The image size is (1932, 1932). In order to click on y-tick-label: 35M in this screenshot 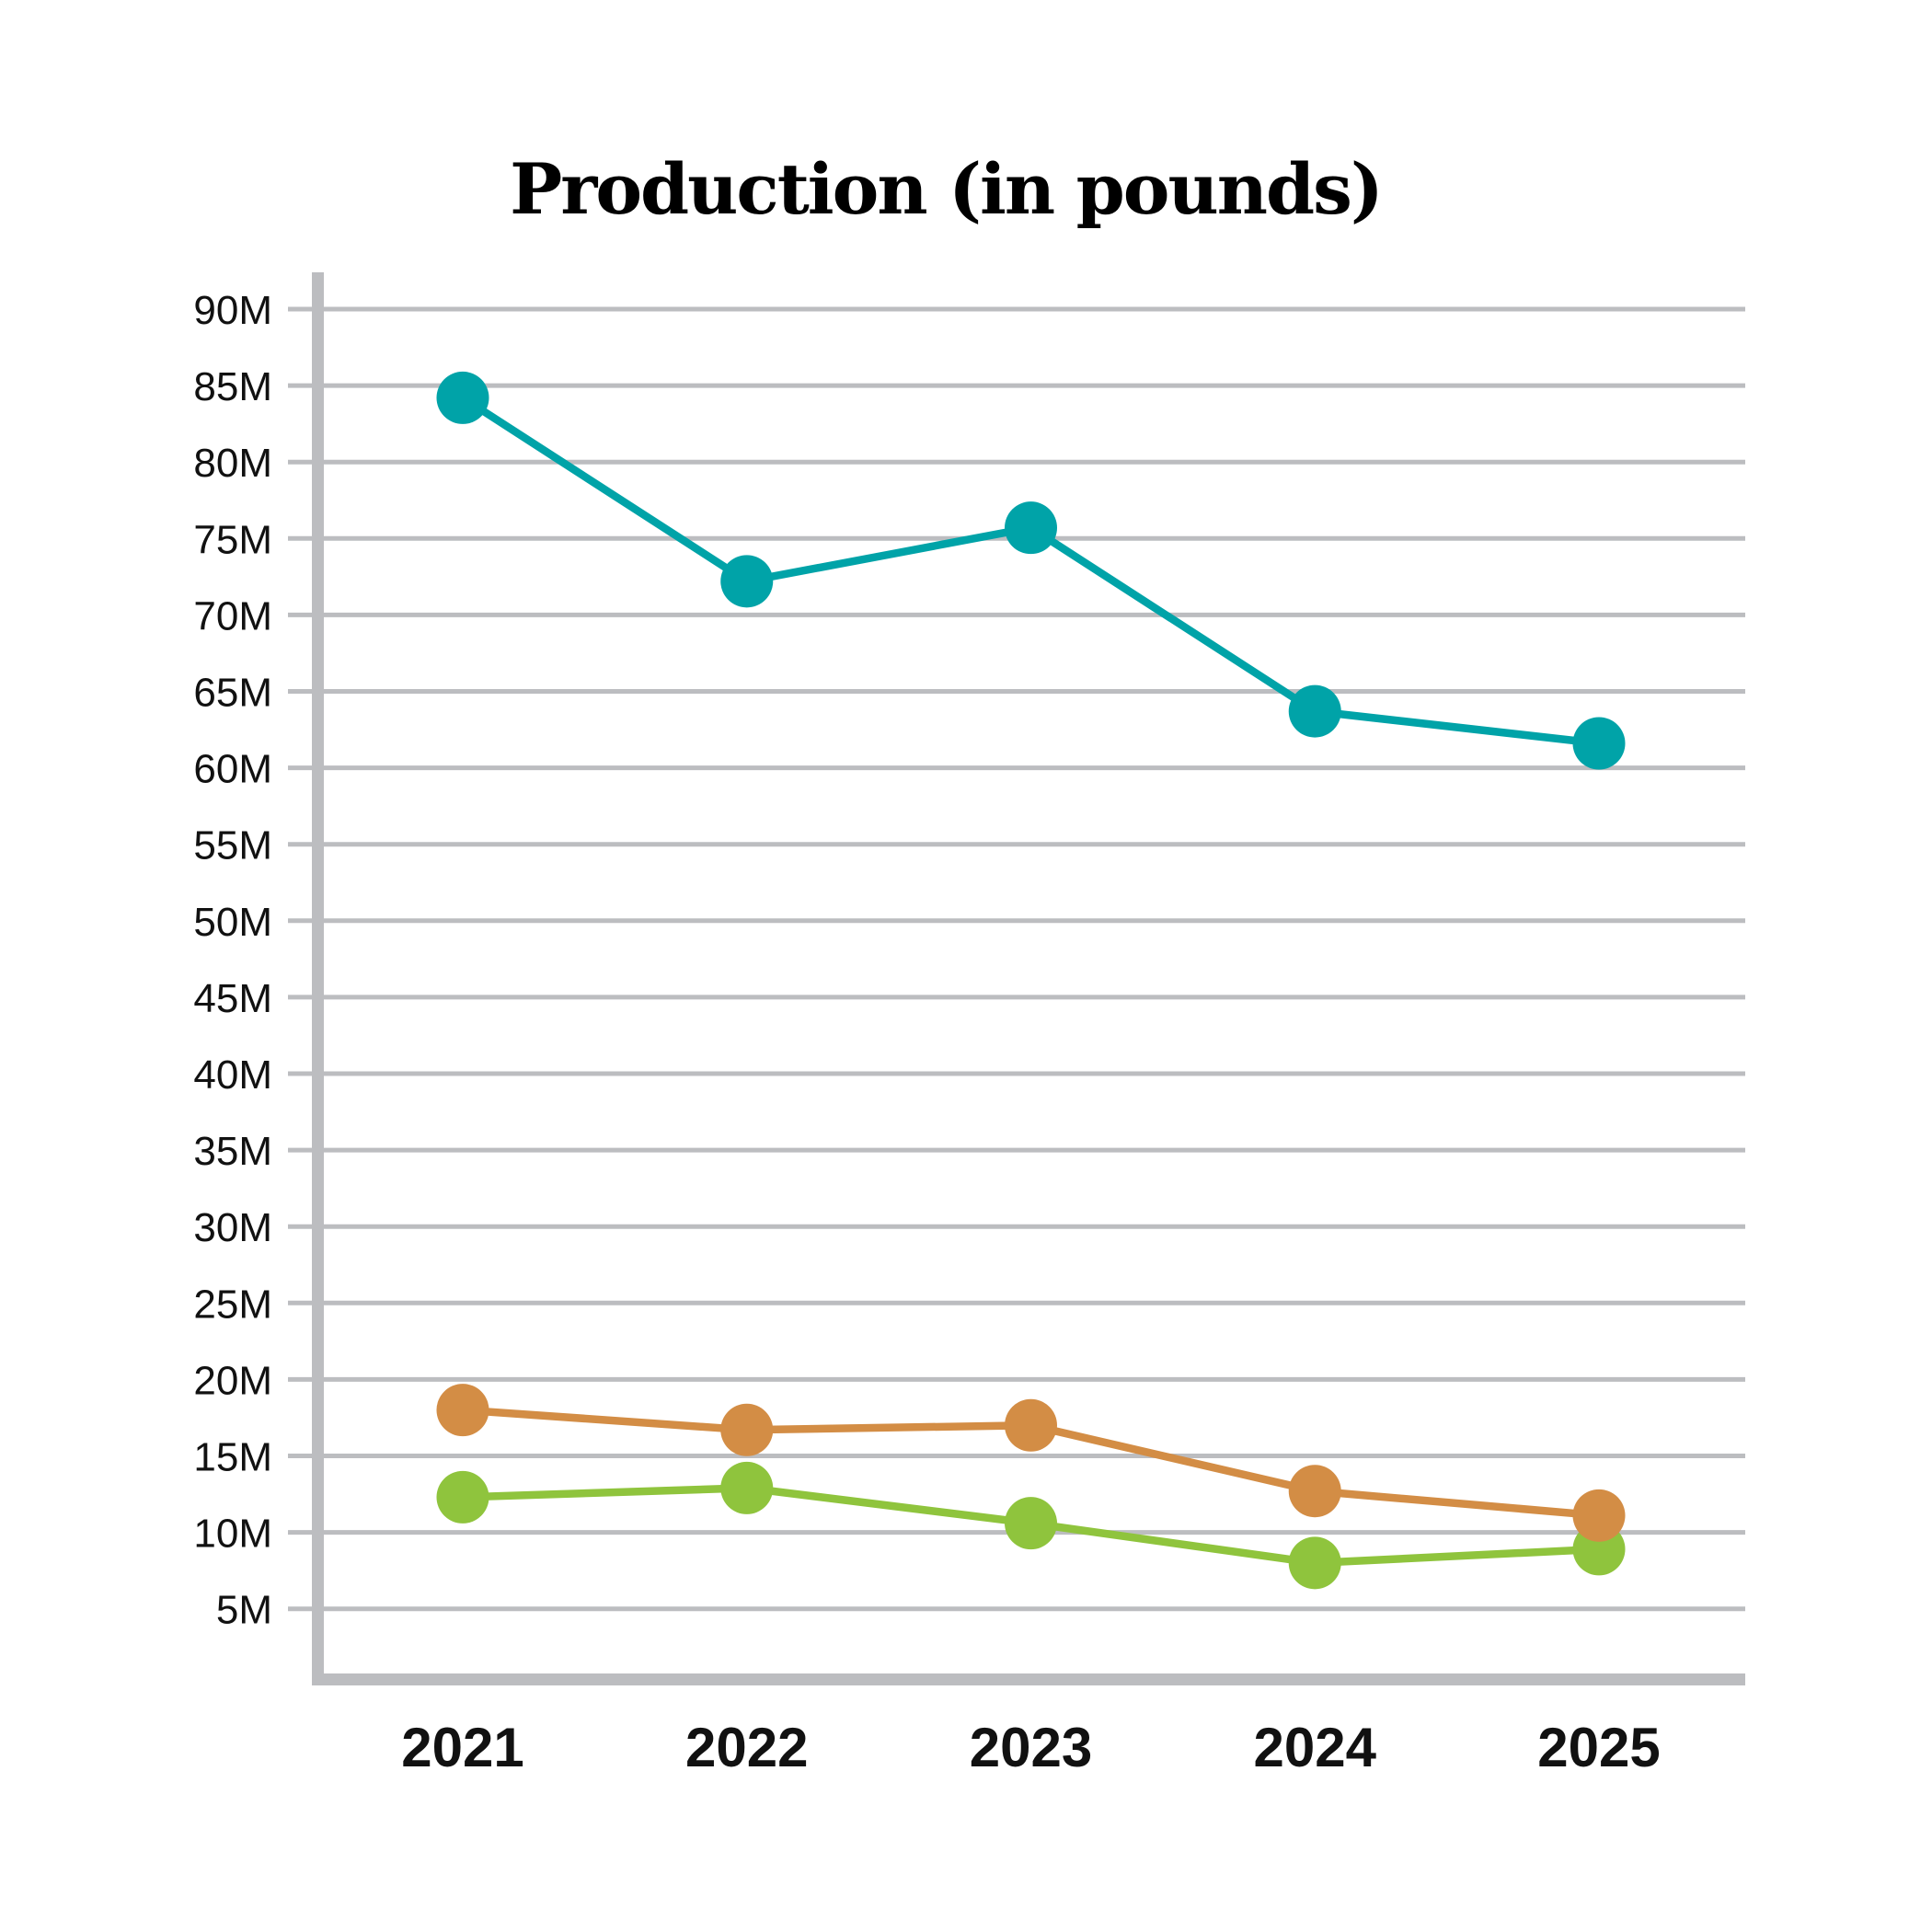, I will do `click(232, 1151)`.